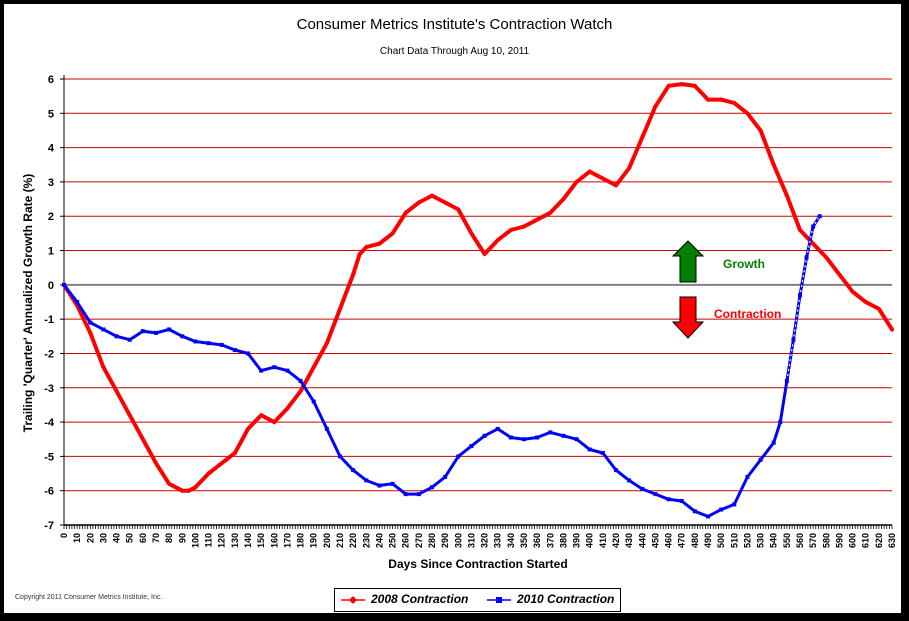 The width and height of the screenshot is (909, 621). What do you see at coordinates (195, 540) in the screenshot?
I see `x-tick-label: 100` at bounding box center [195, 540].